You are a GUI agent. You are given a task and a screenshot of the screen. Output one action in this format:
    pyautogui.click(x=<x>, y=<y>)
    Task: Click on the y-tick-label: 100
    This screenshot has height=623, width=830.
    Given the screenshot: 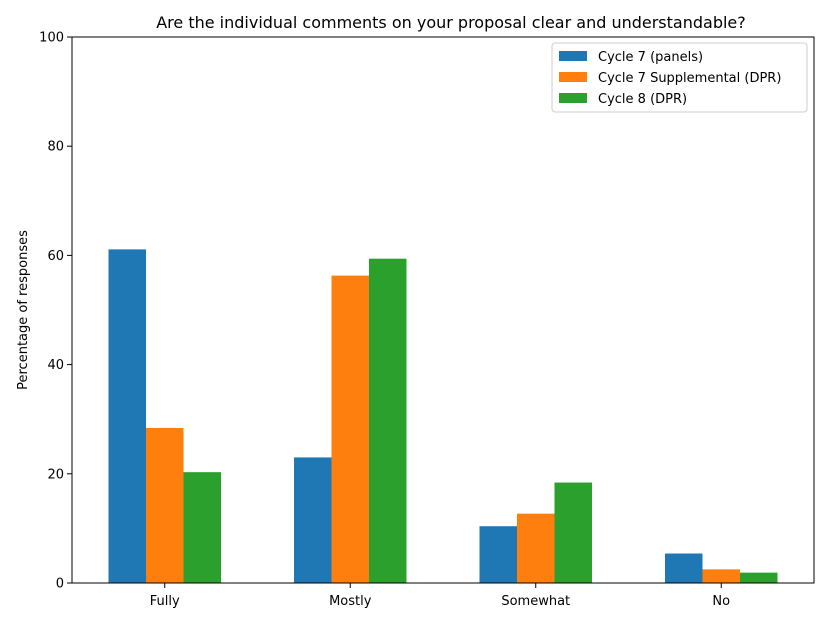 What is the action you would take?
    pyautogui.click(x=51, y=38)
    